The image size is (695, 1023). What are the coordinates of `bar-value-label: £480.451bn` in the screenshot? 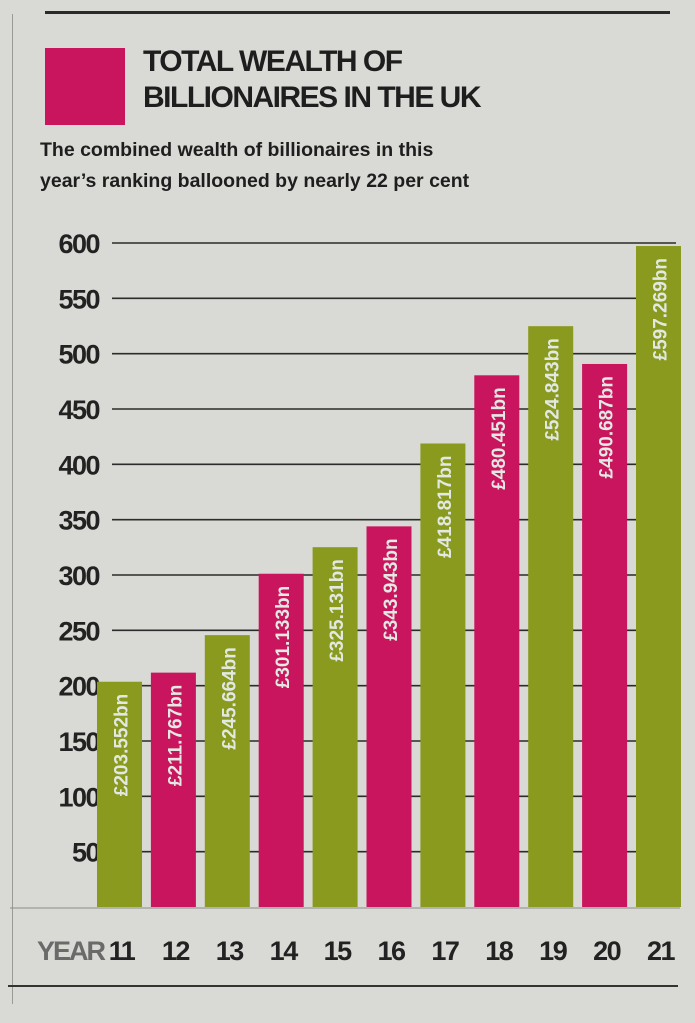 It's located at (499, 438).